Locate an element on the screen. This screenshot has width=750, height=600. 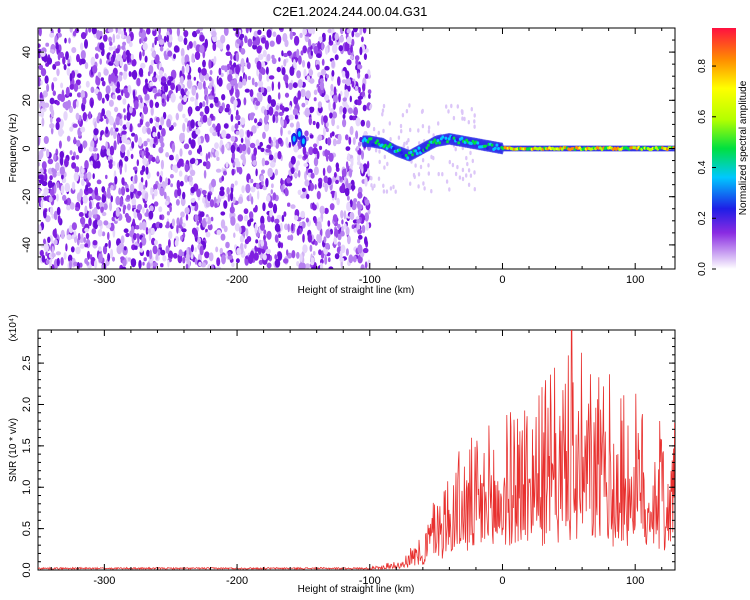
colorbar-tick-label: 0.2 is located at coordinates (702, 218).